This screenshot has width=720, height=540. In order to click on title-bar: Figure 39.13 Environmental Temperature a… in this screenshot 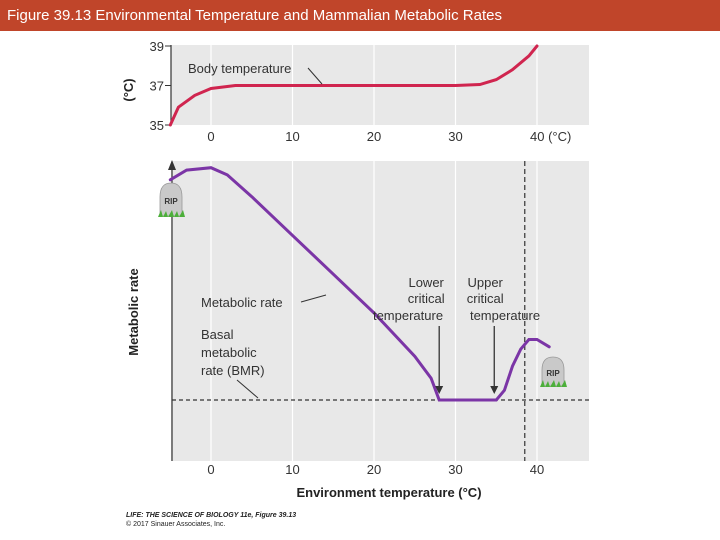, I will do `click(360, 15)`.